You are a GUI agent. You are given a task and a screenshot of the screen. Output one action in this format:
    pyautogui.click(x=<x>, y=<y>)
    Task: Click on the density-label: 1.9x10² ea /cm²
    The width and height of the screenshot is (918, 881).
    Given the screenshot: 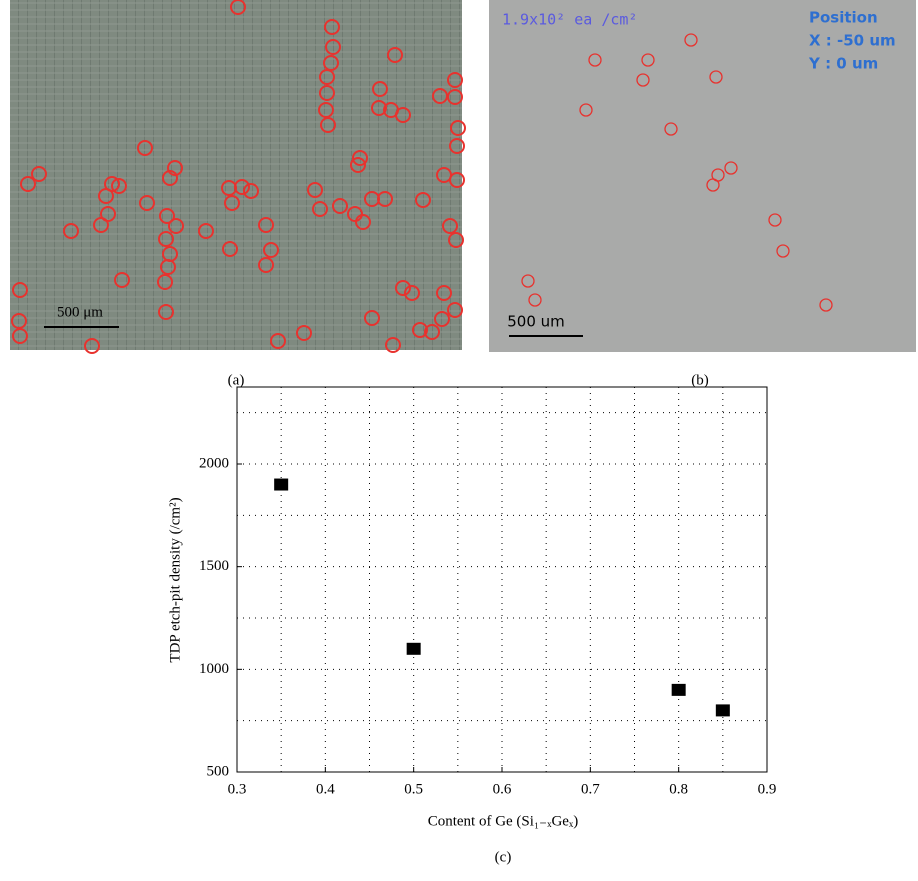 What is the action you would take?
    pyautogui.click(x=569, y=20)
    